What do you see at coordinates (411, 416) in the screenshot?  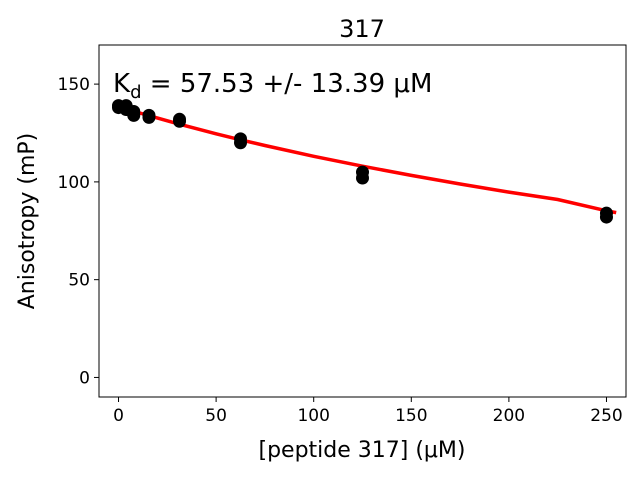 I see `x-tick-label: 150` at bounding box center [411, 416].